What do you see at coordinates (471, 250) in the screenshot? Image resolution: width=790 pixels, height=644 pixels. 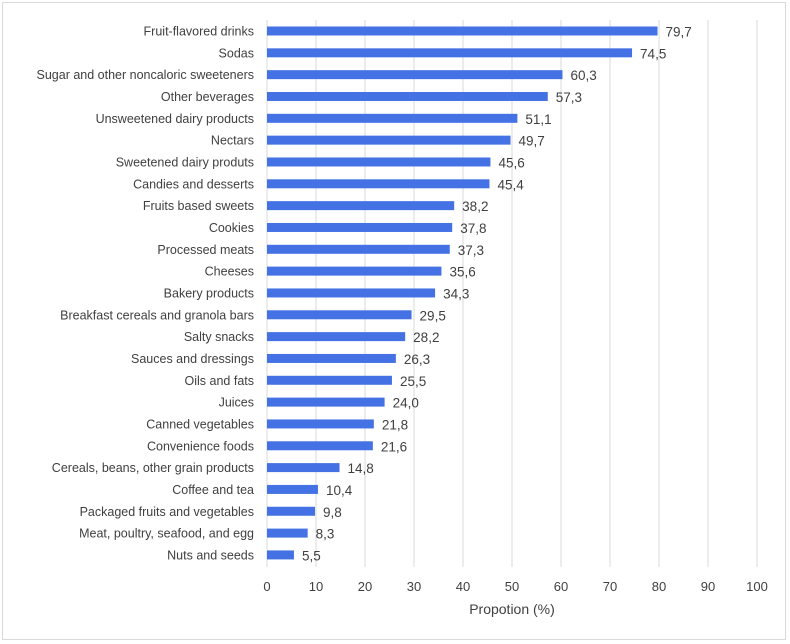 I see `data-label: 37,3` at bounding box center [471, 250].